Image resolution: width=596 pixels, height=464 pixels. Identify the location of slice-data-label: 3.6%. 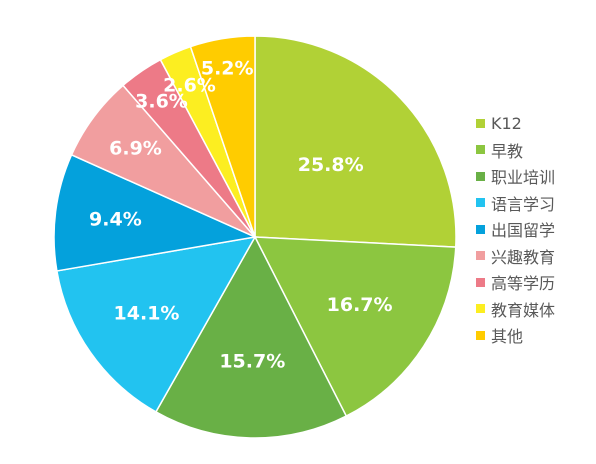
(161, 101).